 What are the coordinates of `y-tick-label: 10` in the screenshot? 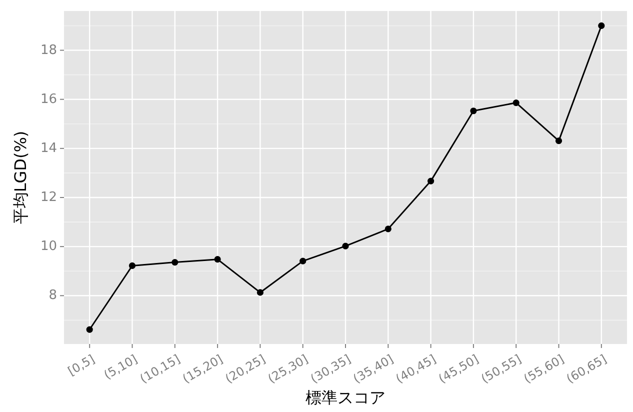 It's located at (48, 246).